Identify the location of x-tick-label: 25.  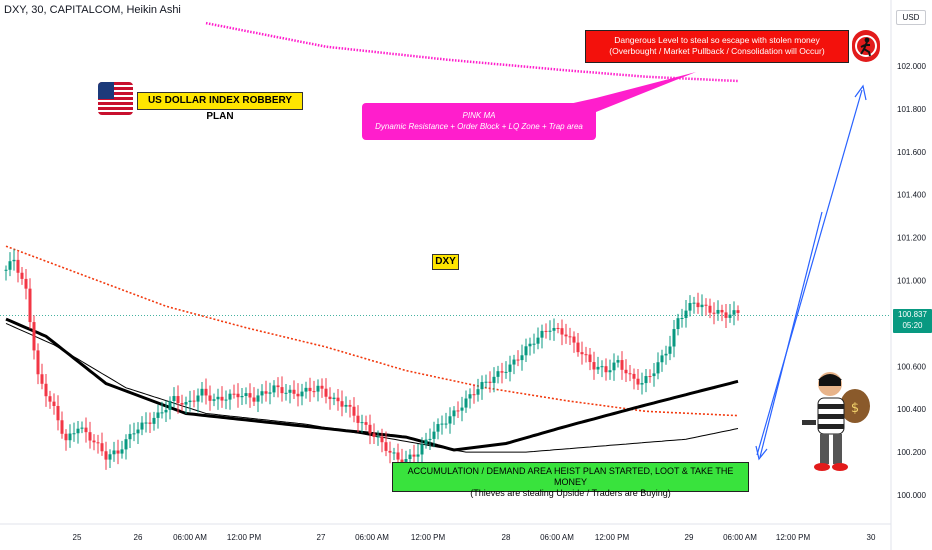
(77, 537).